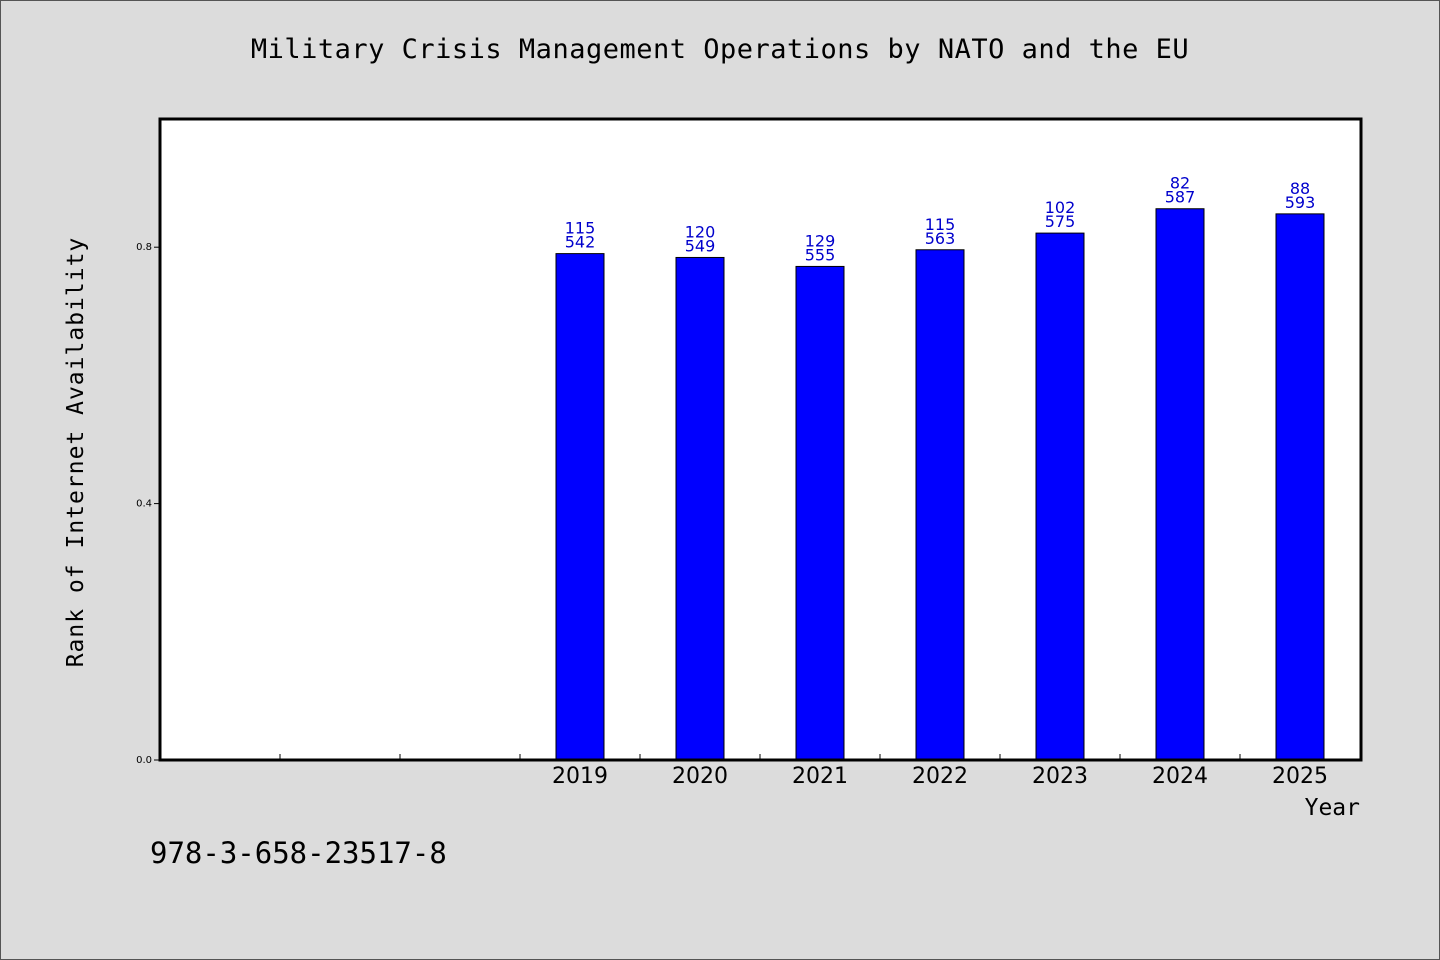 This screenshot has width=1440, height=960. What do you see at coordinates (820, 513) in the screenshot?
I see `bar-2021` at bounding box center [820, 513].